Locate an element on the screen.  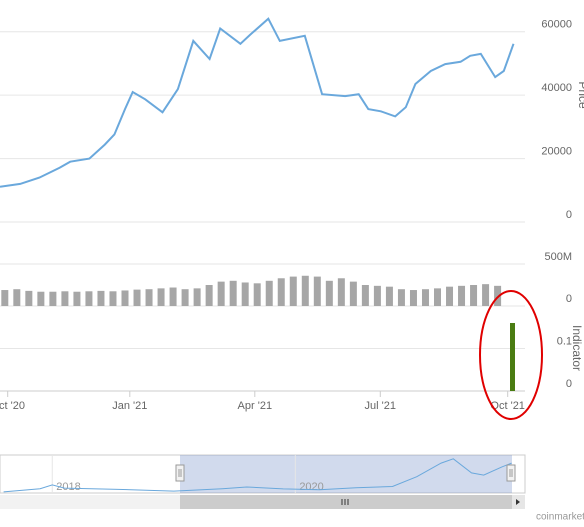
y-tick-label: 500M is located at coordinates (558, 257).